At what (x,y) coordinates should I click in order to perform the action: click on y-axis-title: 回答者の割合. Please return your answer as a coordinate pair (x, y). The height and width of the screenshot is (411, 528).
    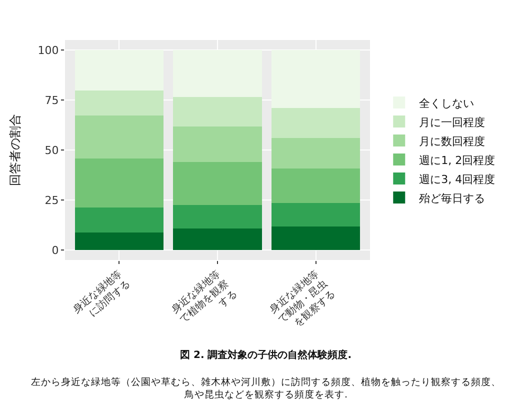
    Looking at the image, I should click on (15, 150).